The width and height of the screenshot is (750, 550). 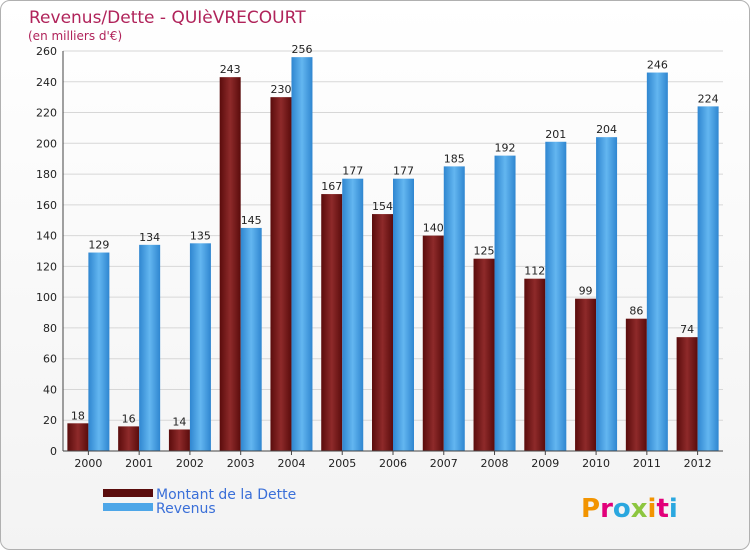 I want to click on data-label-revenus: 192, so click(x=505, y=148).